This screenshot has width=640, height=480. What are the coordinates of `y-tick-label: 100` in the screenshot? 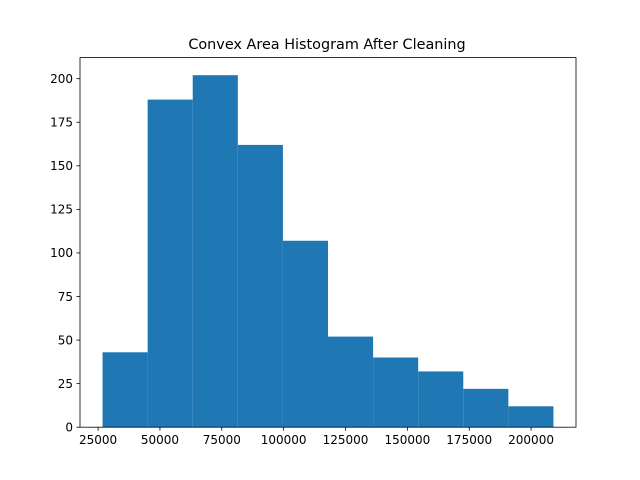 It's located at (61, 253).